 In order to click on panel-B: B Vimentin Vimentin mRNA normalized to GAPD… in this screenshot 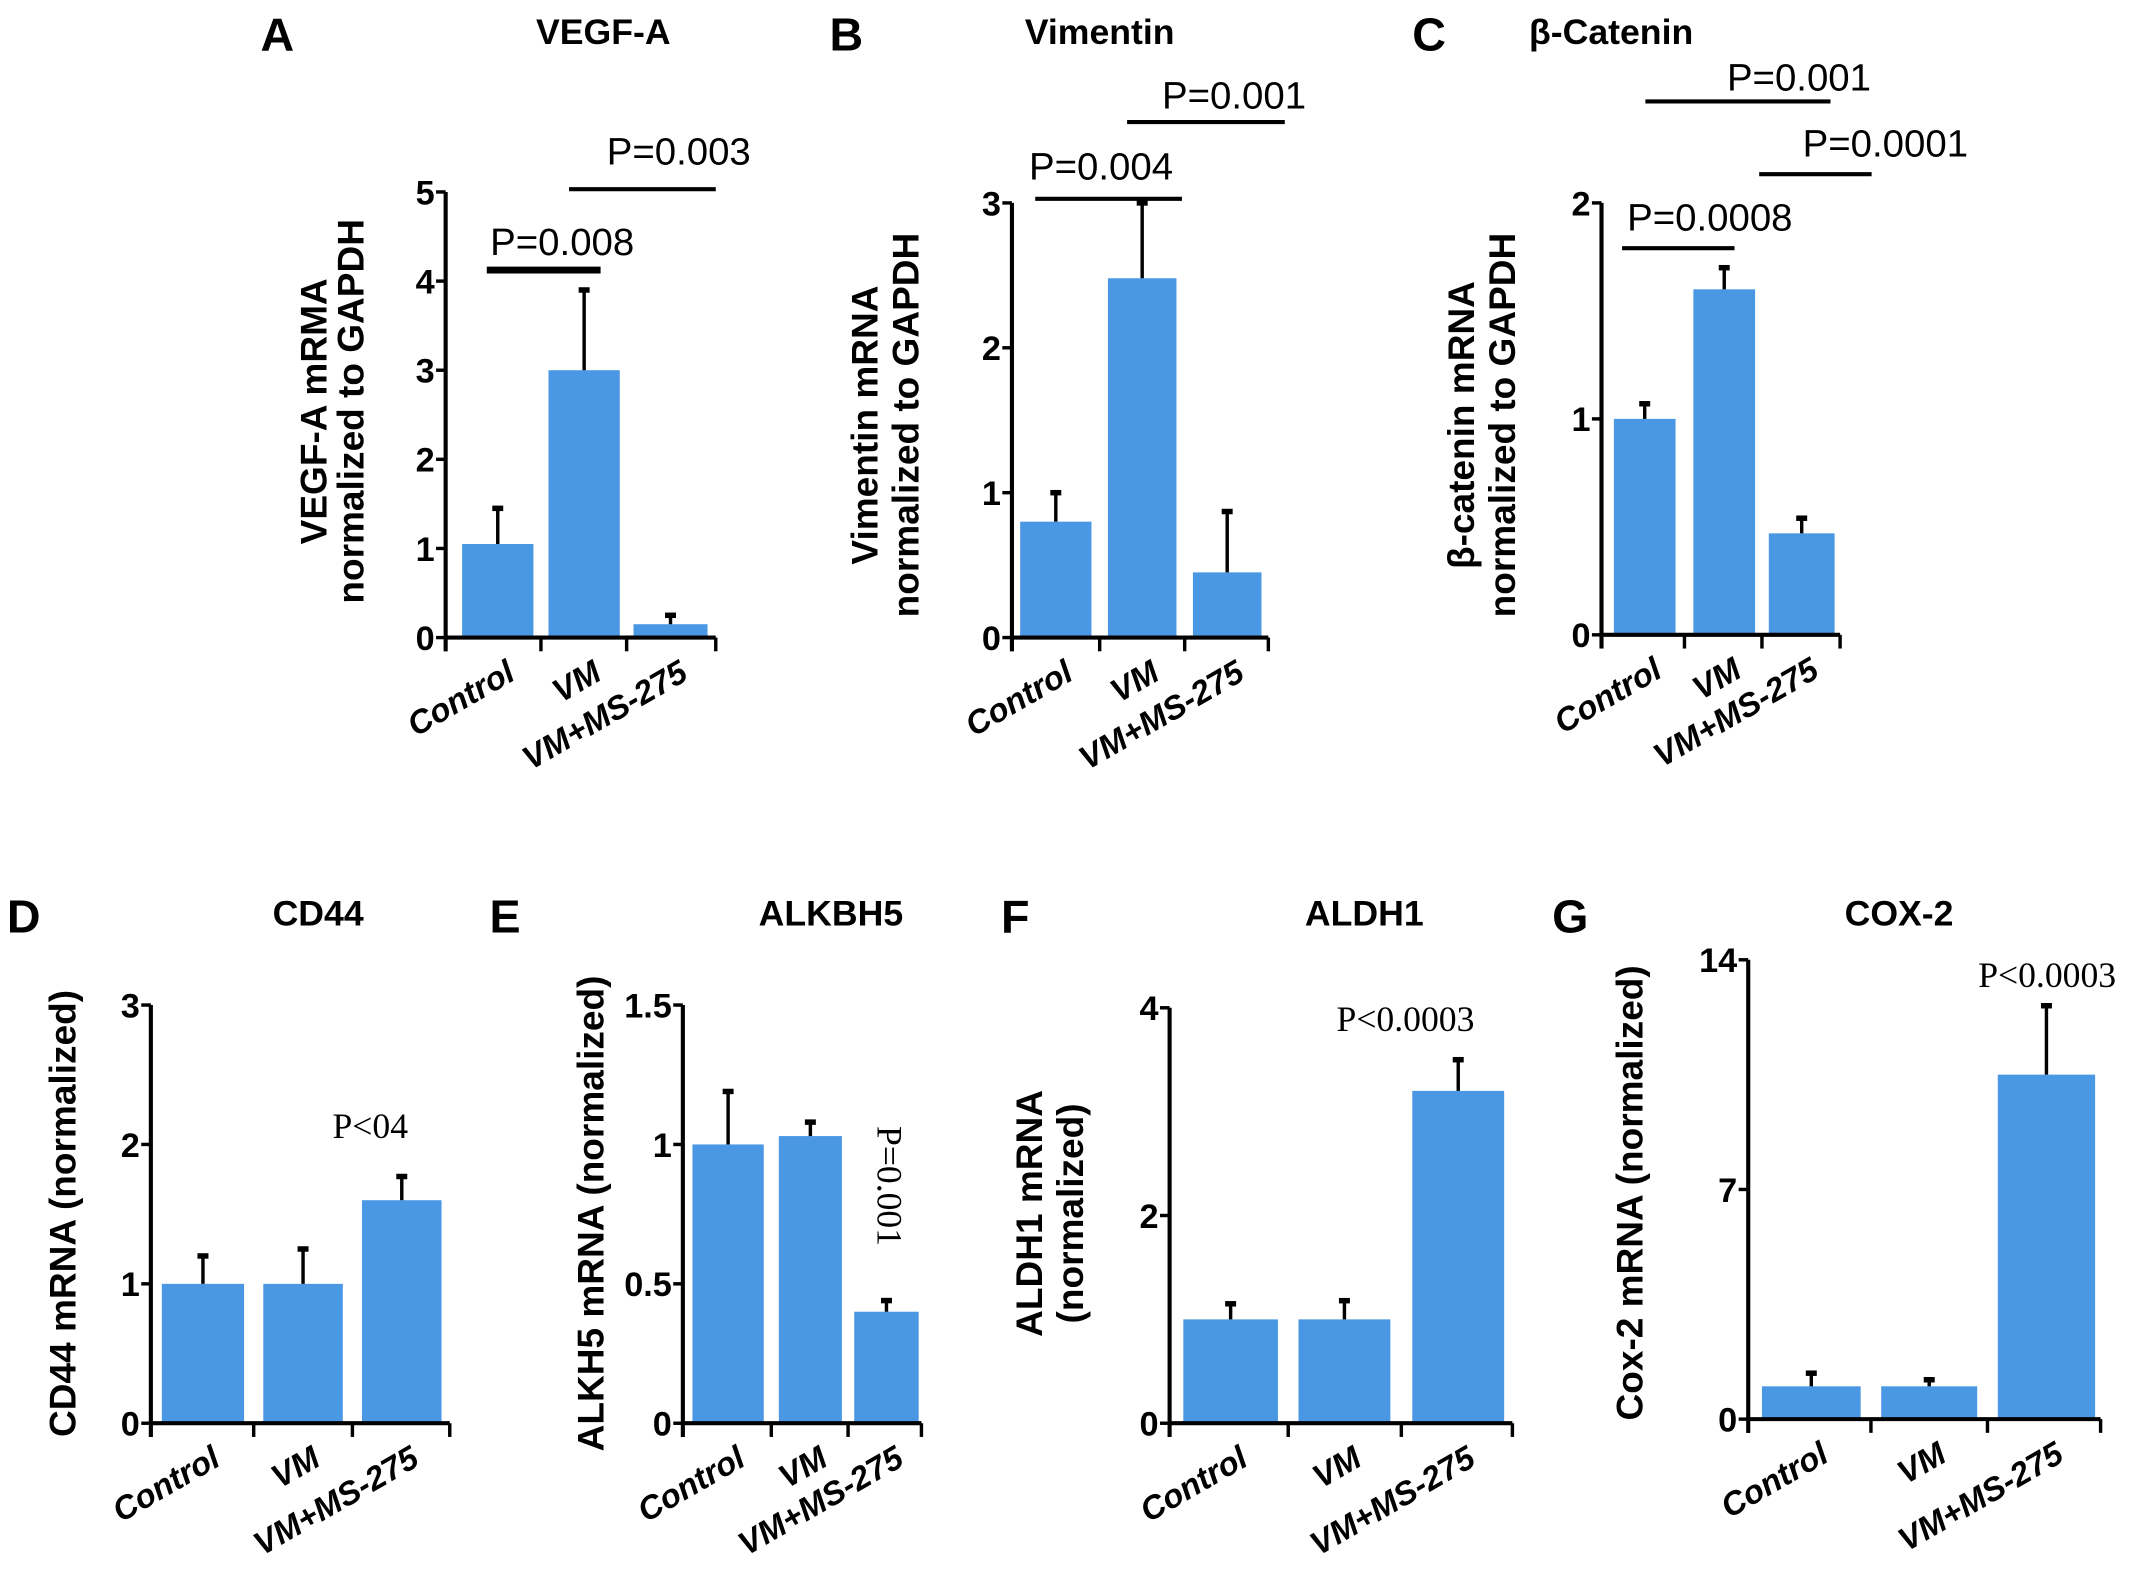, I will do `click(1068, 393)`.